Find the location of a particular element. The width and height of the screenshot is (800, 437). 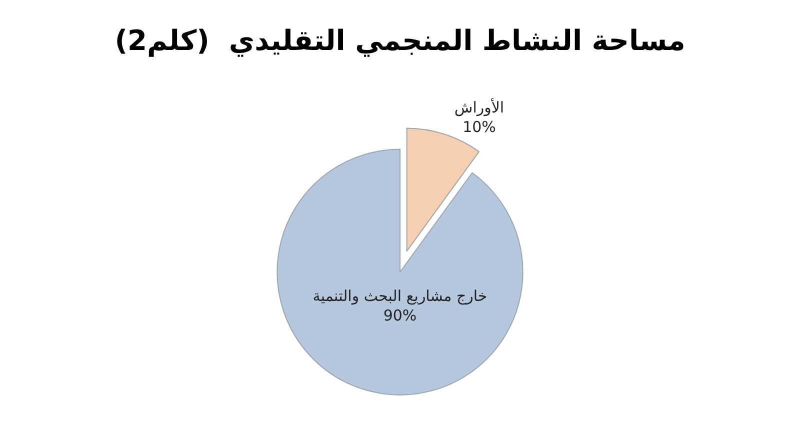

data-label: 10% is located at coordinates (479, 127).